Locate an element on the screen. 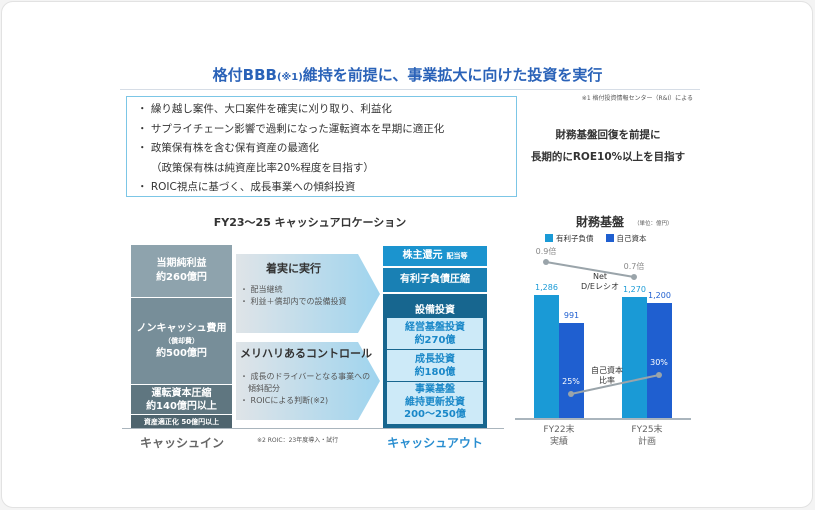  block-sub: 配当等 is located at coordinates (457, 256).